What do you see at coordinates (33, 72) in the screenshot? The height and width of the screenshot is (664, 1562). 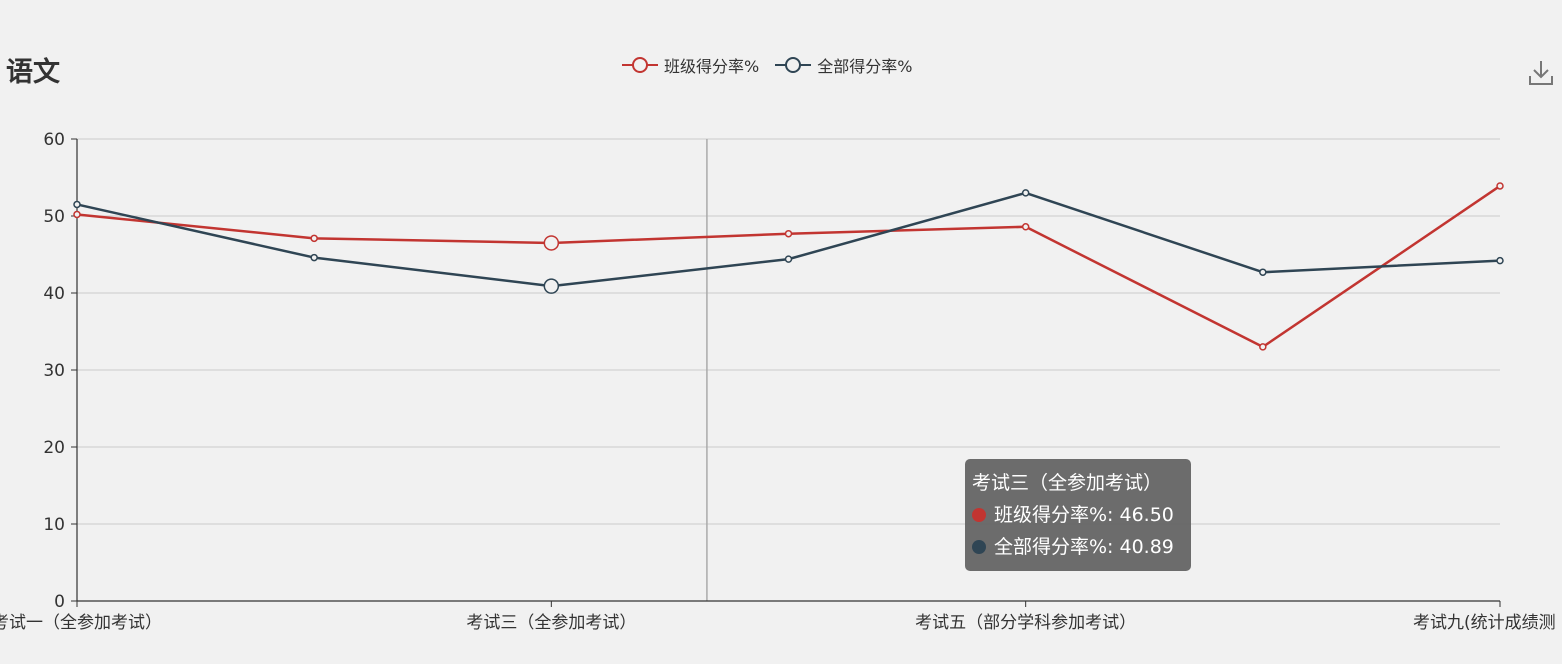 I see `chart-title: 语文` at bounding box center [33, 72].